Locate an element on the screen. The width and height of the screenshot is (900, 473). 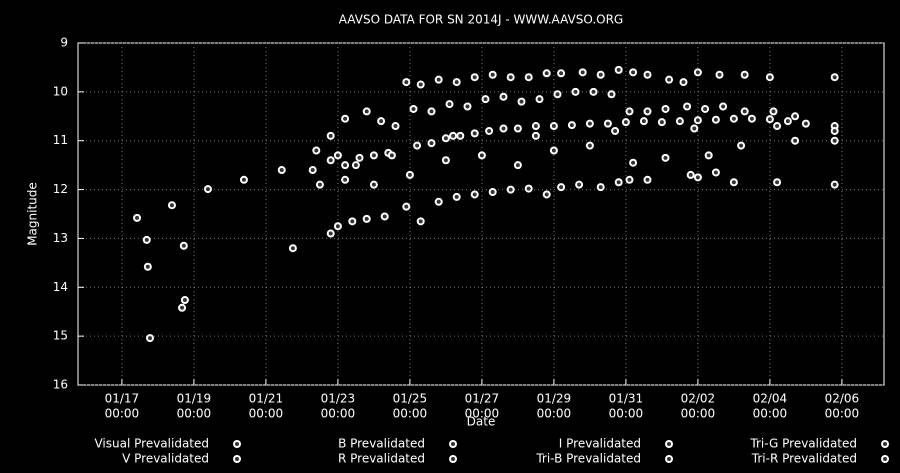
legend-label: I Prevalidated is located at coordinates (600, 444).